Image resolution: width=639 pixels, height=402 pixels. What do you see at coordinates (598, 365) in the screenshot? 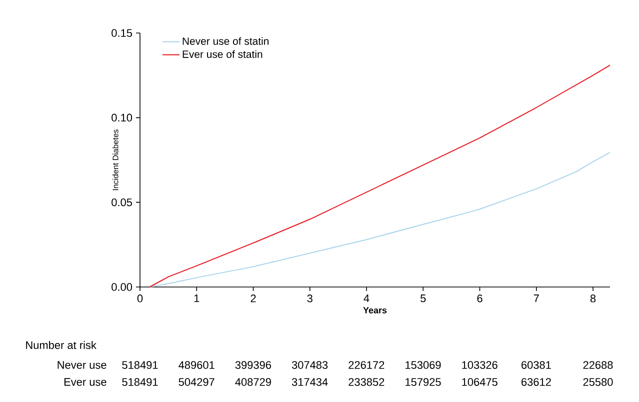
I see `text: 22688` at bounding box center [598, 365].